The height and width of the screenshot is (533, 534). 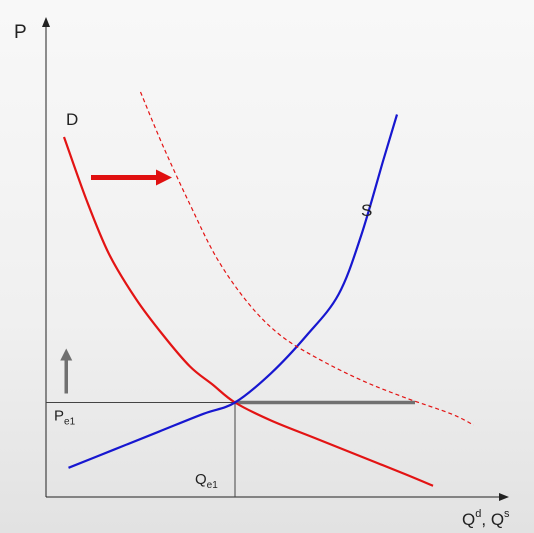 I want to click on supply-curve-label: S, so click(x=366, y=210).